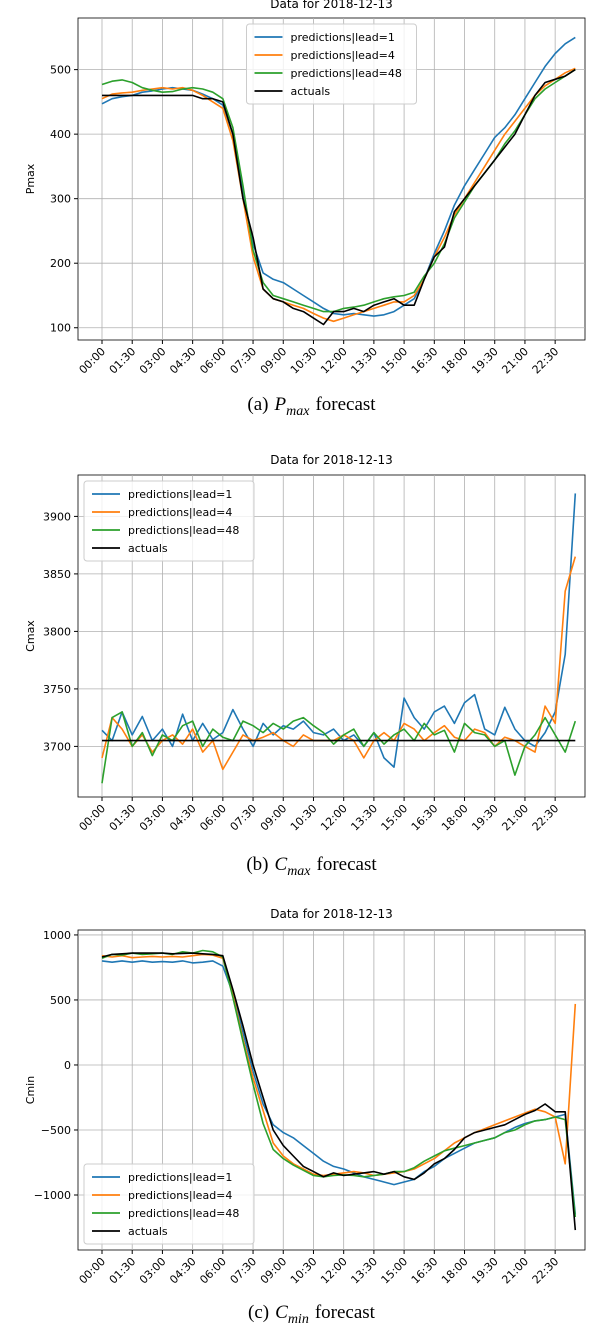 The width and height of the screenshot is (593, 1339). I want to click on caption-subscript: min, so click(298, 1319).